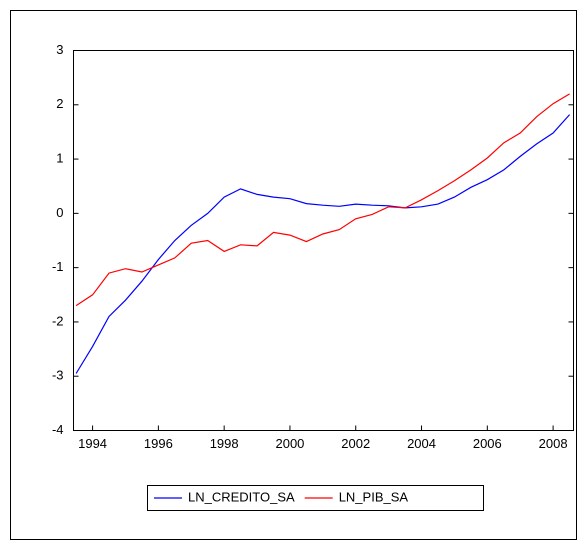 The width and height of the screenshot is (587, 548). I want to click on x-tick-label: 2000, so click(289, 443).